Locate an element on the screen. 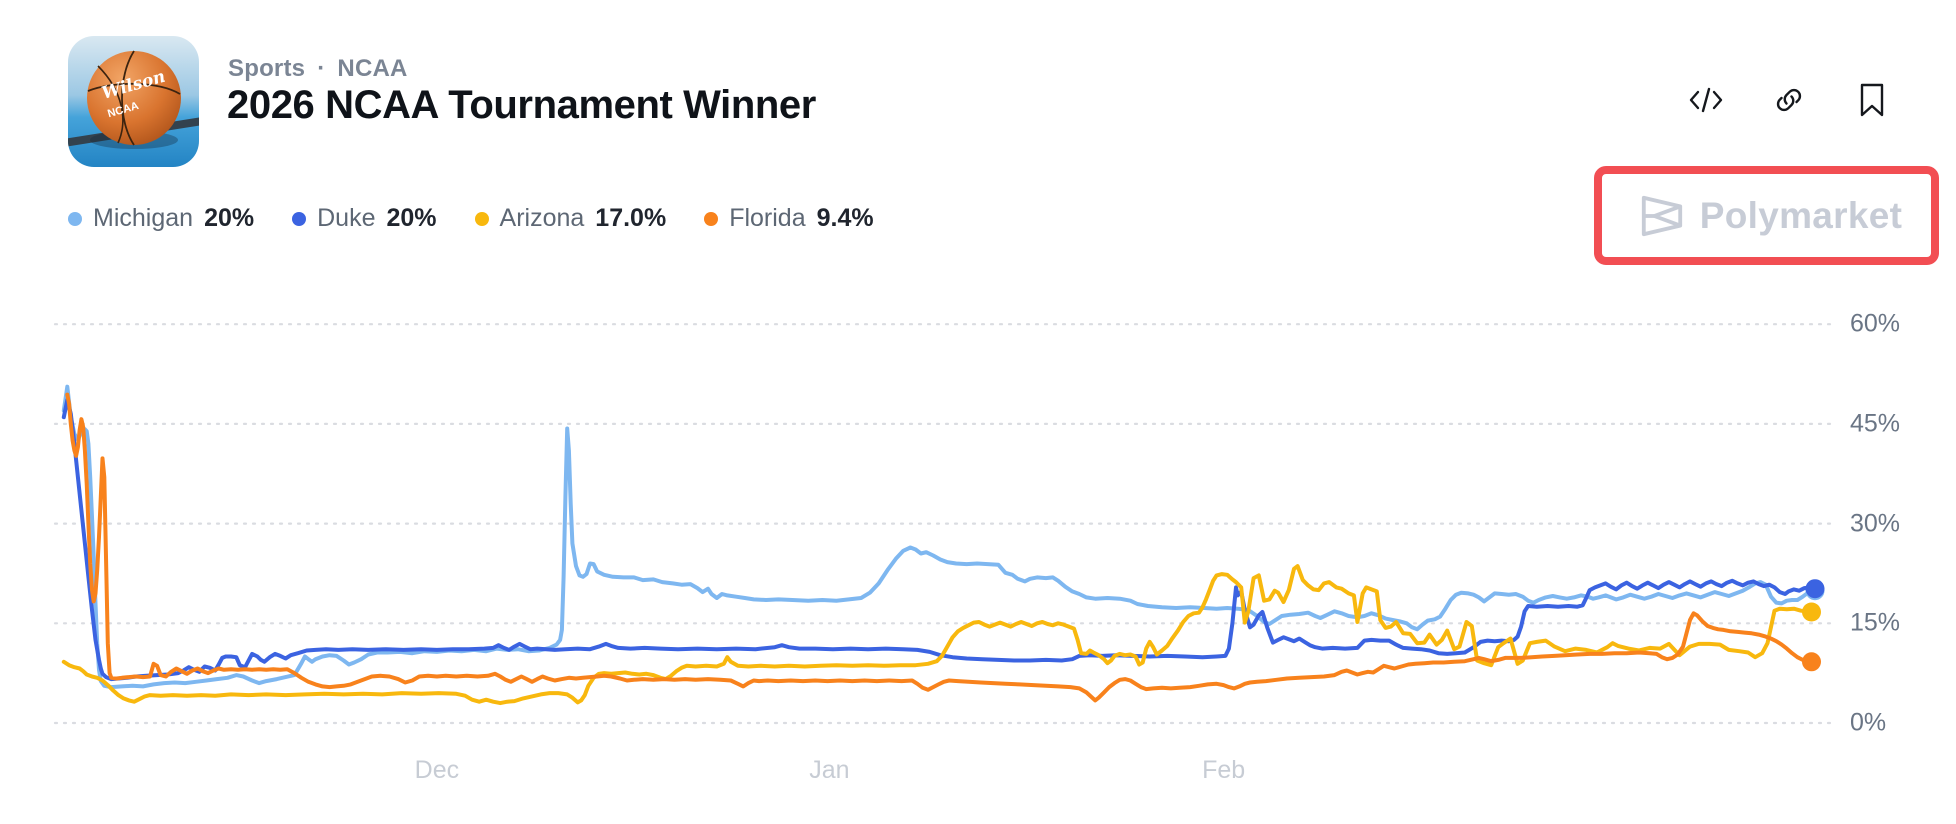 This screenshot has width=1956, height=824. y-tick-label: 0% is located at coordinates (1868, 722).